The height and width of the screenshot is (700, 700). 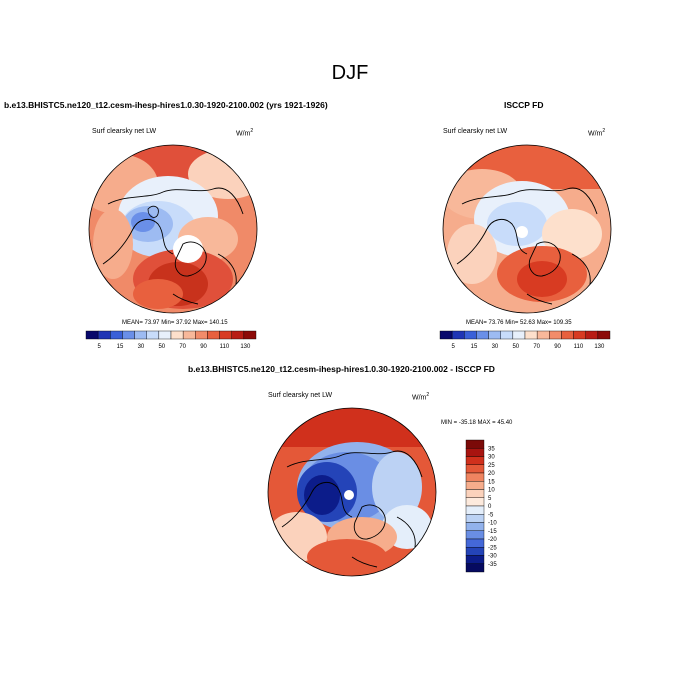 What do you see at coordinates (475, 131) in the screenshot?
I see `panel-2-variable: Surf clearsky net LW` at bounding box center [475, 131].